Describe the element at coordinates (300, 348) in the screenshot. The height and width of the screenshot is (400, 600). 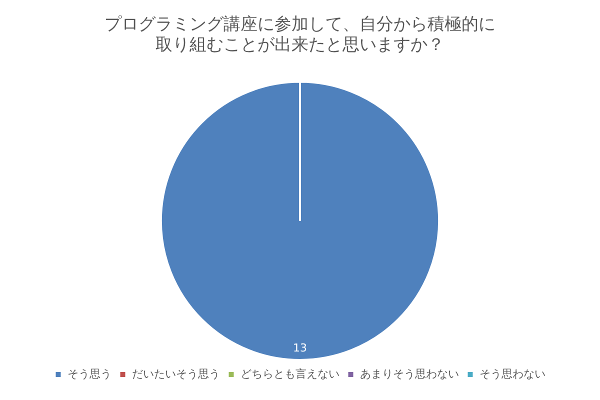
I see `data-label: 13` at that location.